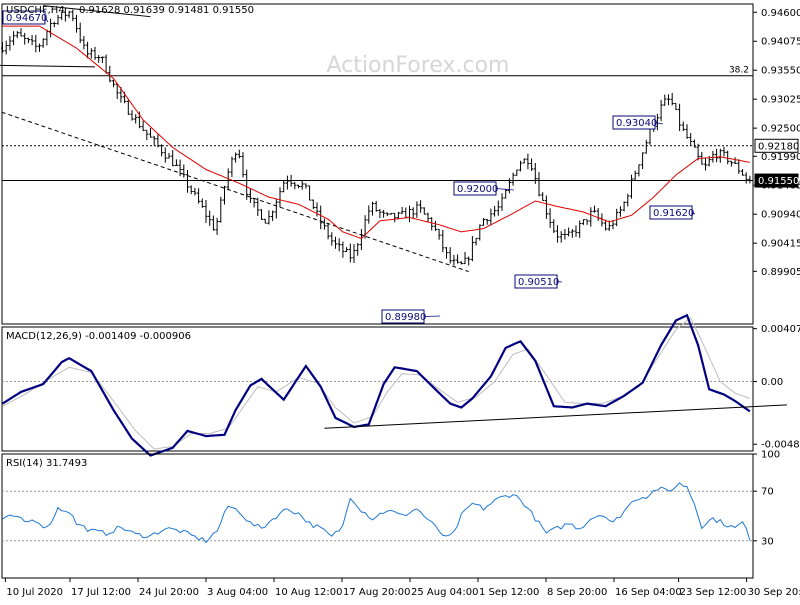 This screenshot has height=605, width=800. I want to click on swing-label-text: 0.89980, so click(405, 317).